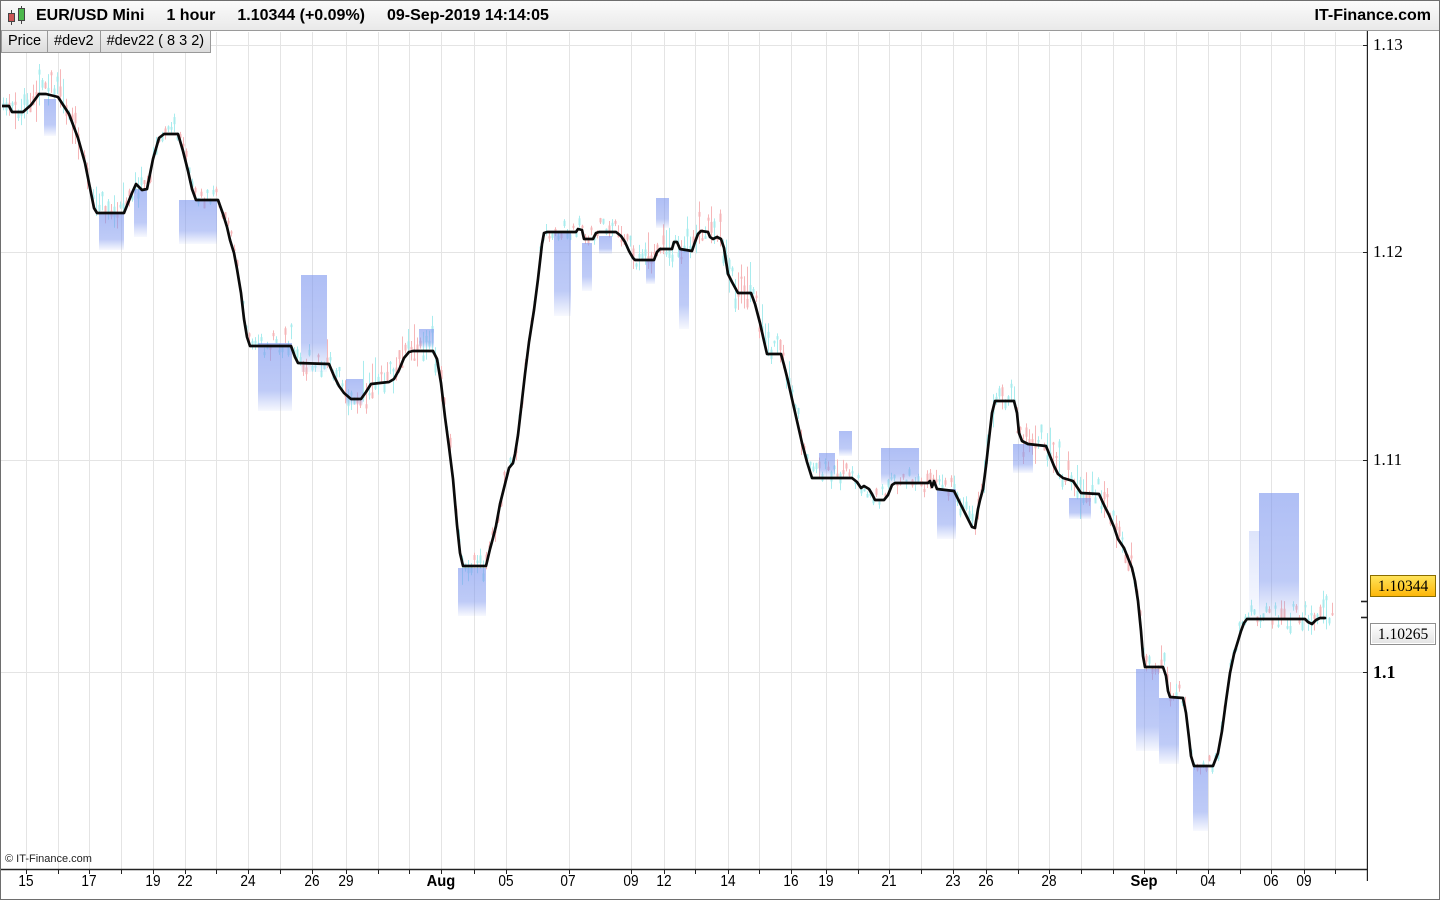  What do you see at coordinates (1403, 634) in the screenshot?
I see `price-level-marker: 1.10265` at bounding box center [1403, 634].